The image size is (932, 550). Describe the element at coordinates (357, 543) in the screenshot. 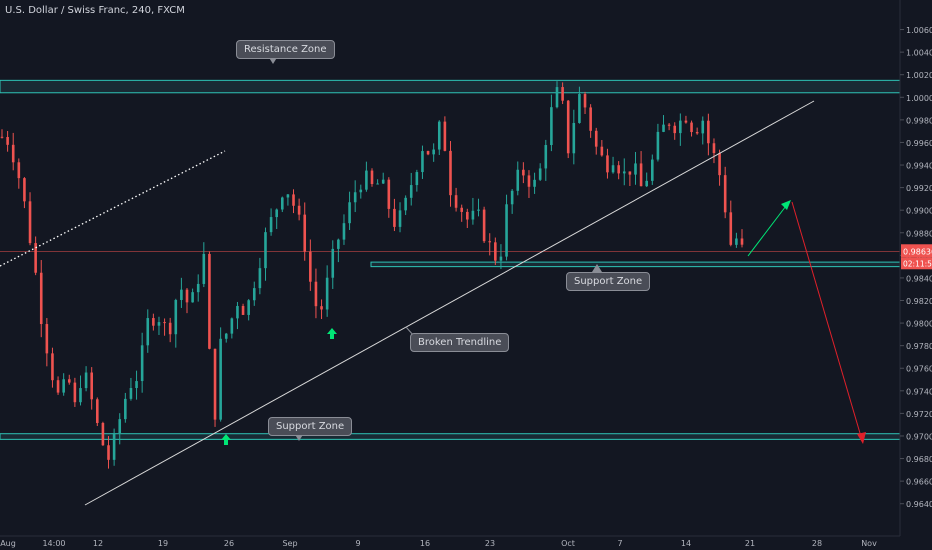

I see `x-tick-label: 9` at that location.